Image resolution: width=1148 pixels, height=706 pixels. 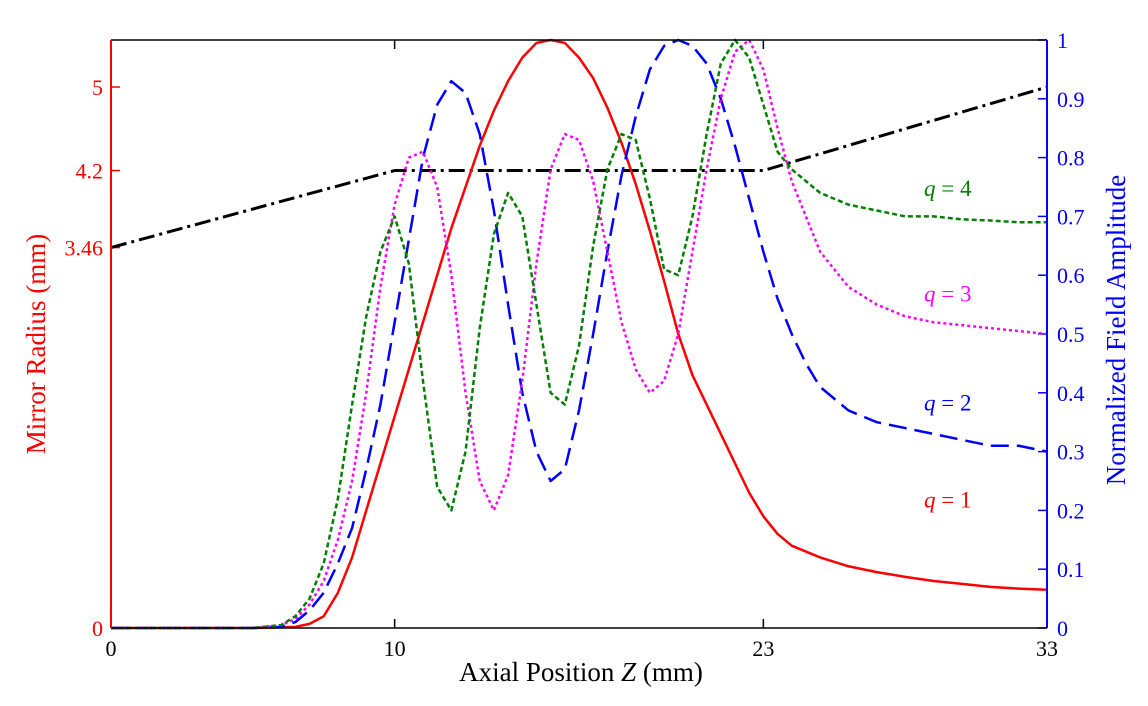 I want to click on x-axis-title: Axial Position Z (mm), so click(x=581, y=672).